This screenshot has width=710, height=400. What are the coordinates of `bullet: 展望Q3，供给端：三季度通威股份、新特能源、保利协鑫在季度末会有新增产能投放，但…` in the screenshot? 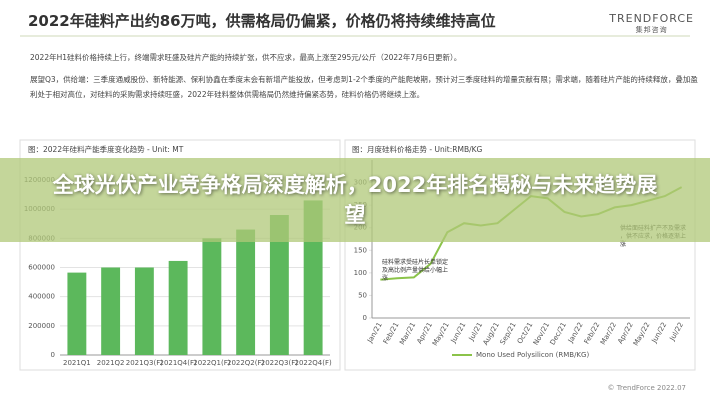 It's located at (364, 87).